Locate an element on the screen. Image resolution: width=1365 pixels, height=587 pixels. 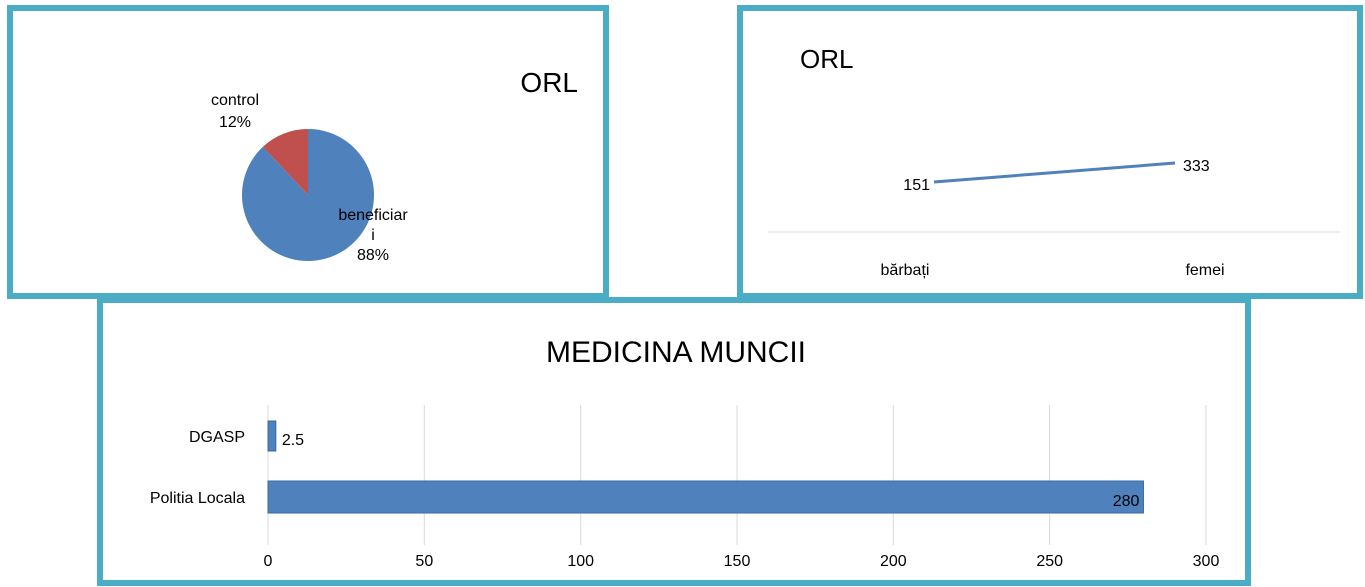
pie-label: beneficiari 88% is located at coordinates (373, 236).